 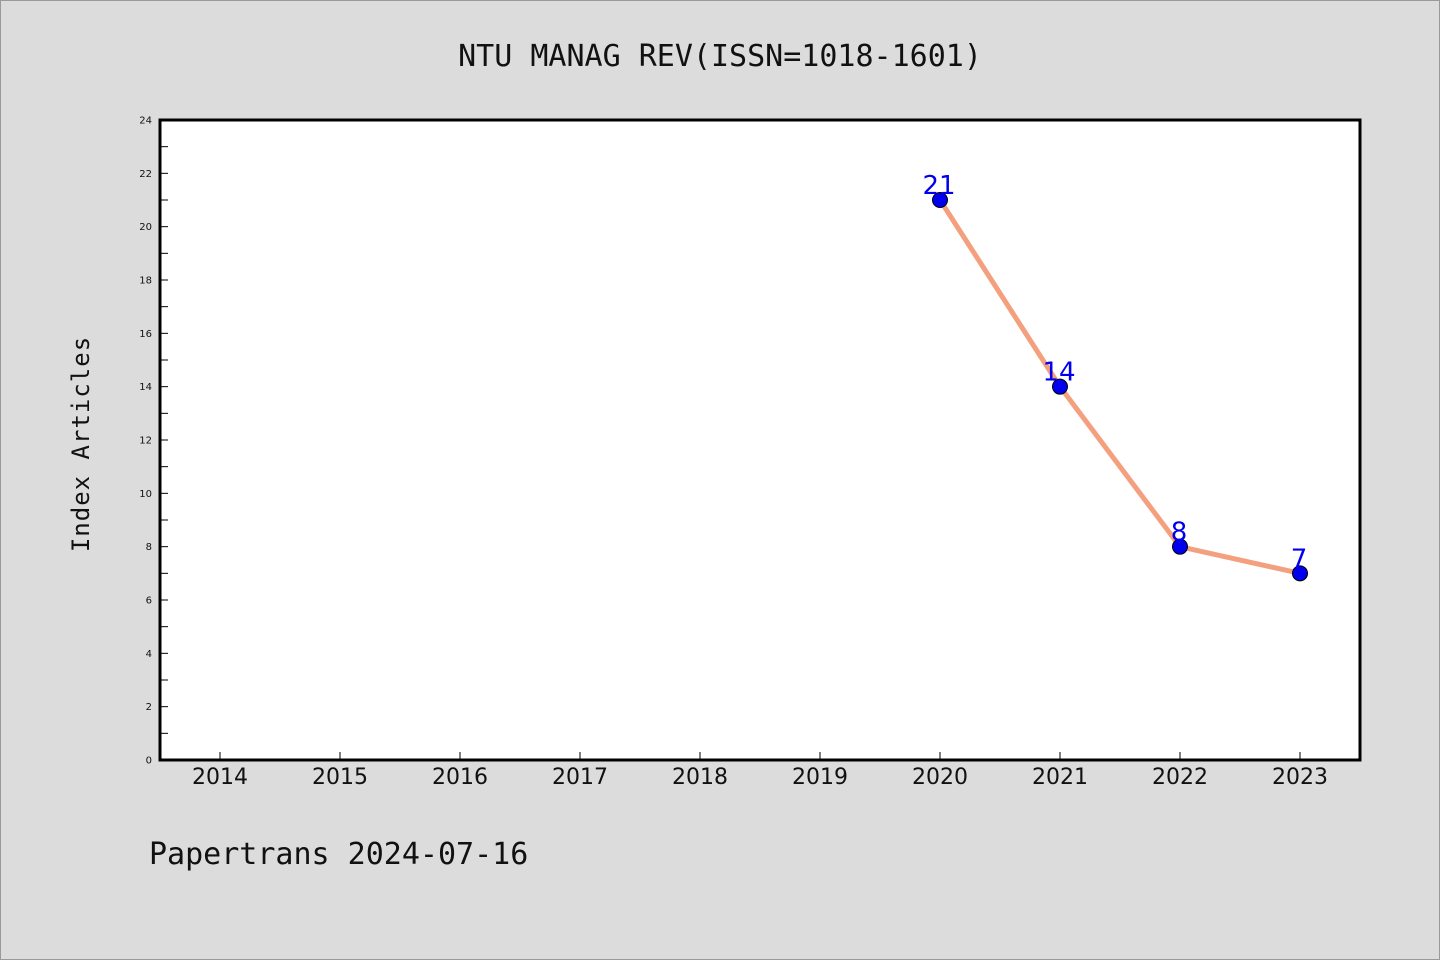 I want to click on y-tick-label: 18, so click(x=145, y=281).